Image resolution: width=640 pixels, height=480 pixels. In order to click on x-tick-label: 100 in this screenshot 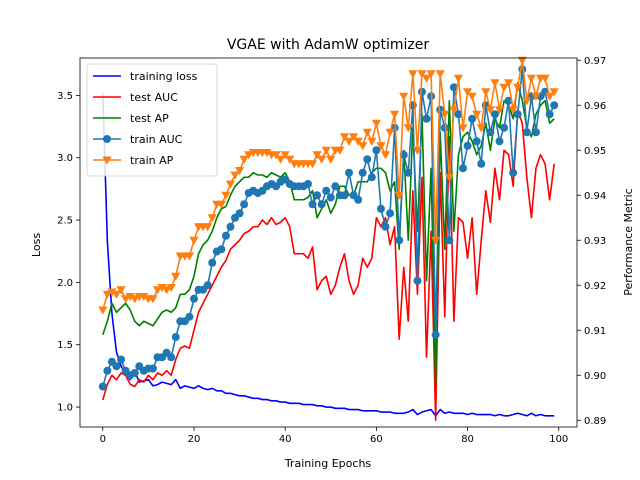, I will do `click(558, 439)`.